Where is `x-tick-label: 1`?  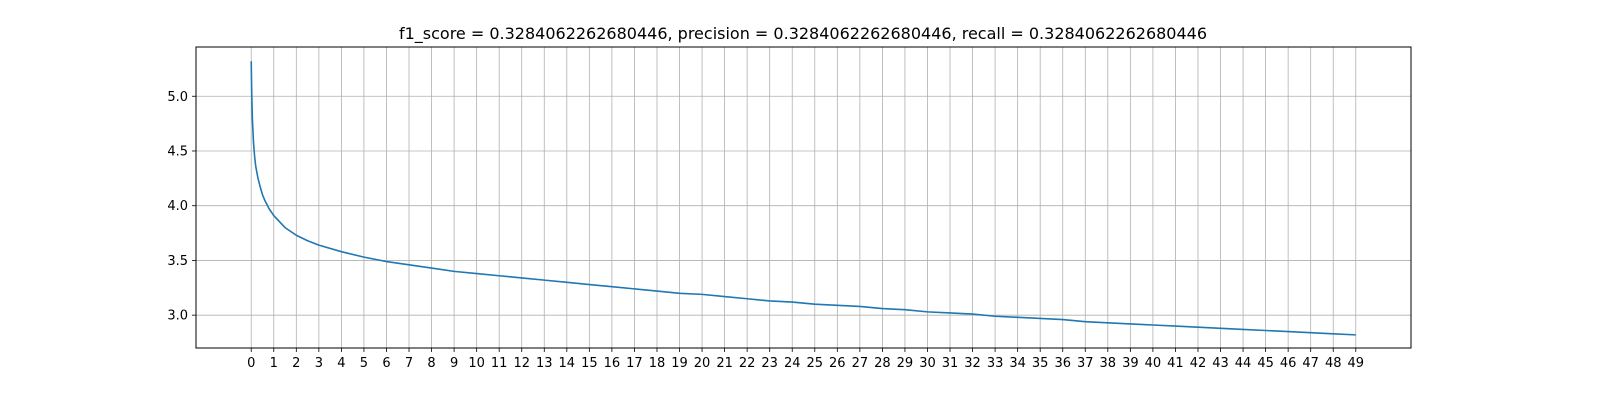 x-tick-label: 1 is located at coordinates (274, 363).